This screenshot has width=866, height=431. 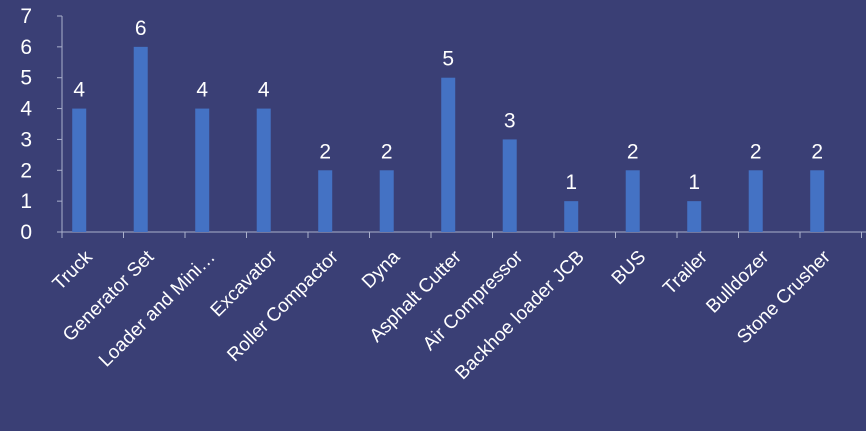 I want to click on y-tick-label: 5, so click(x=26, y=78).